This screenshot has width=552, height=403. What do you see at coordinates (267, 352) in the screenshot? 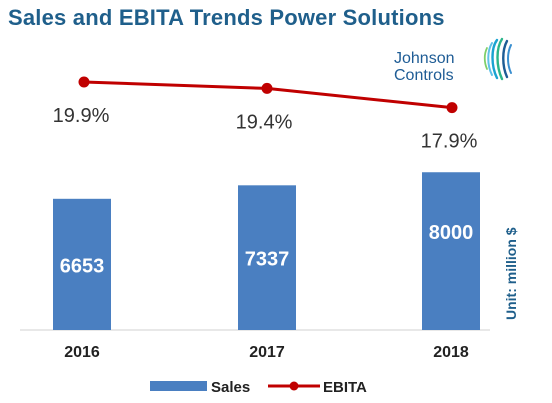
I see `x-tick-label-2017: 2017` at bounding box center [267, 352].